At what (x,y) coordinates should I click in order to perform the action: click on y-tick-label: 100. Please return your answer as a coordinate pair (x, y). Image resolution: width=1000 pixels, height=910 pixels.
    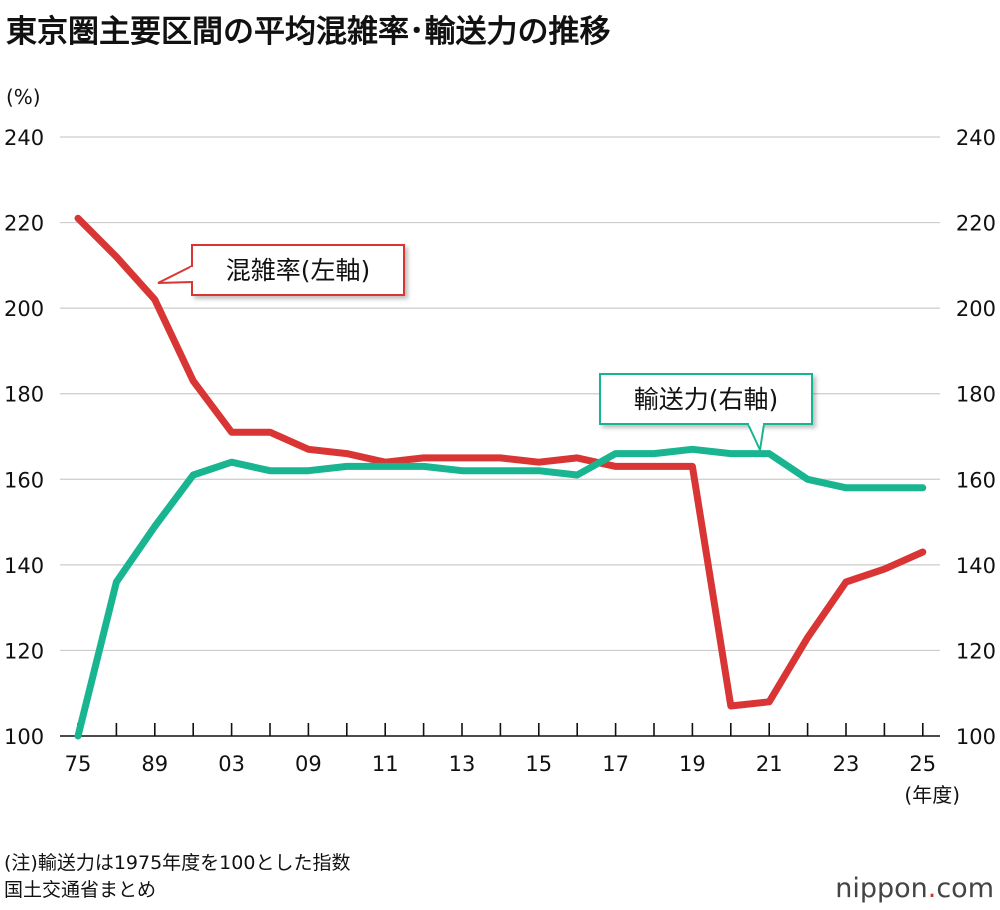
    Looking at the image, I should click on (24, 737).